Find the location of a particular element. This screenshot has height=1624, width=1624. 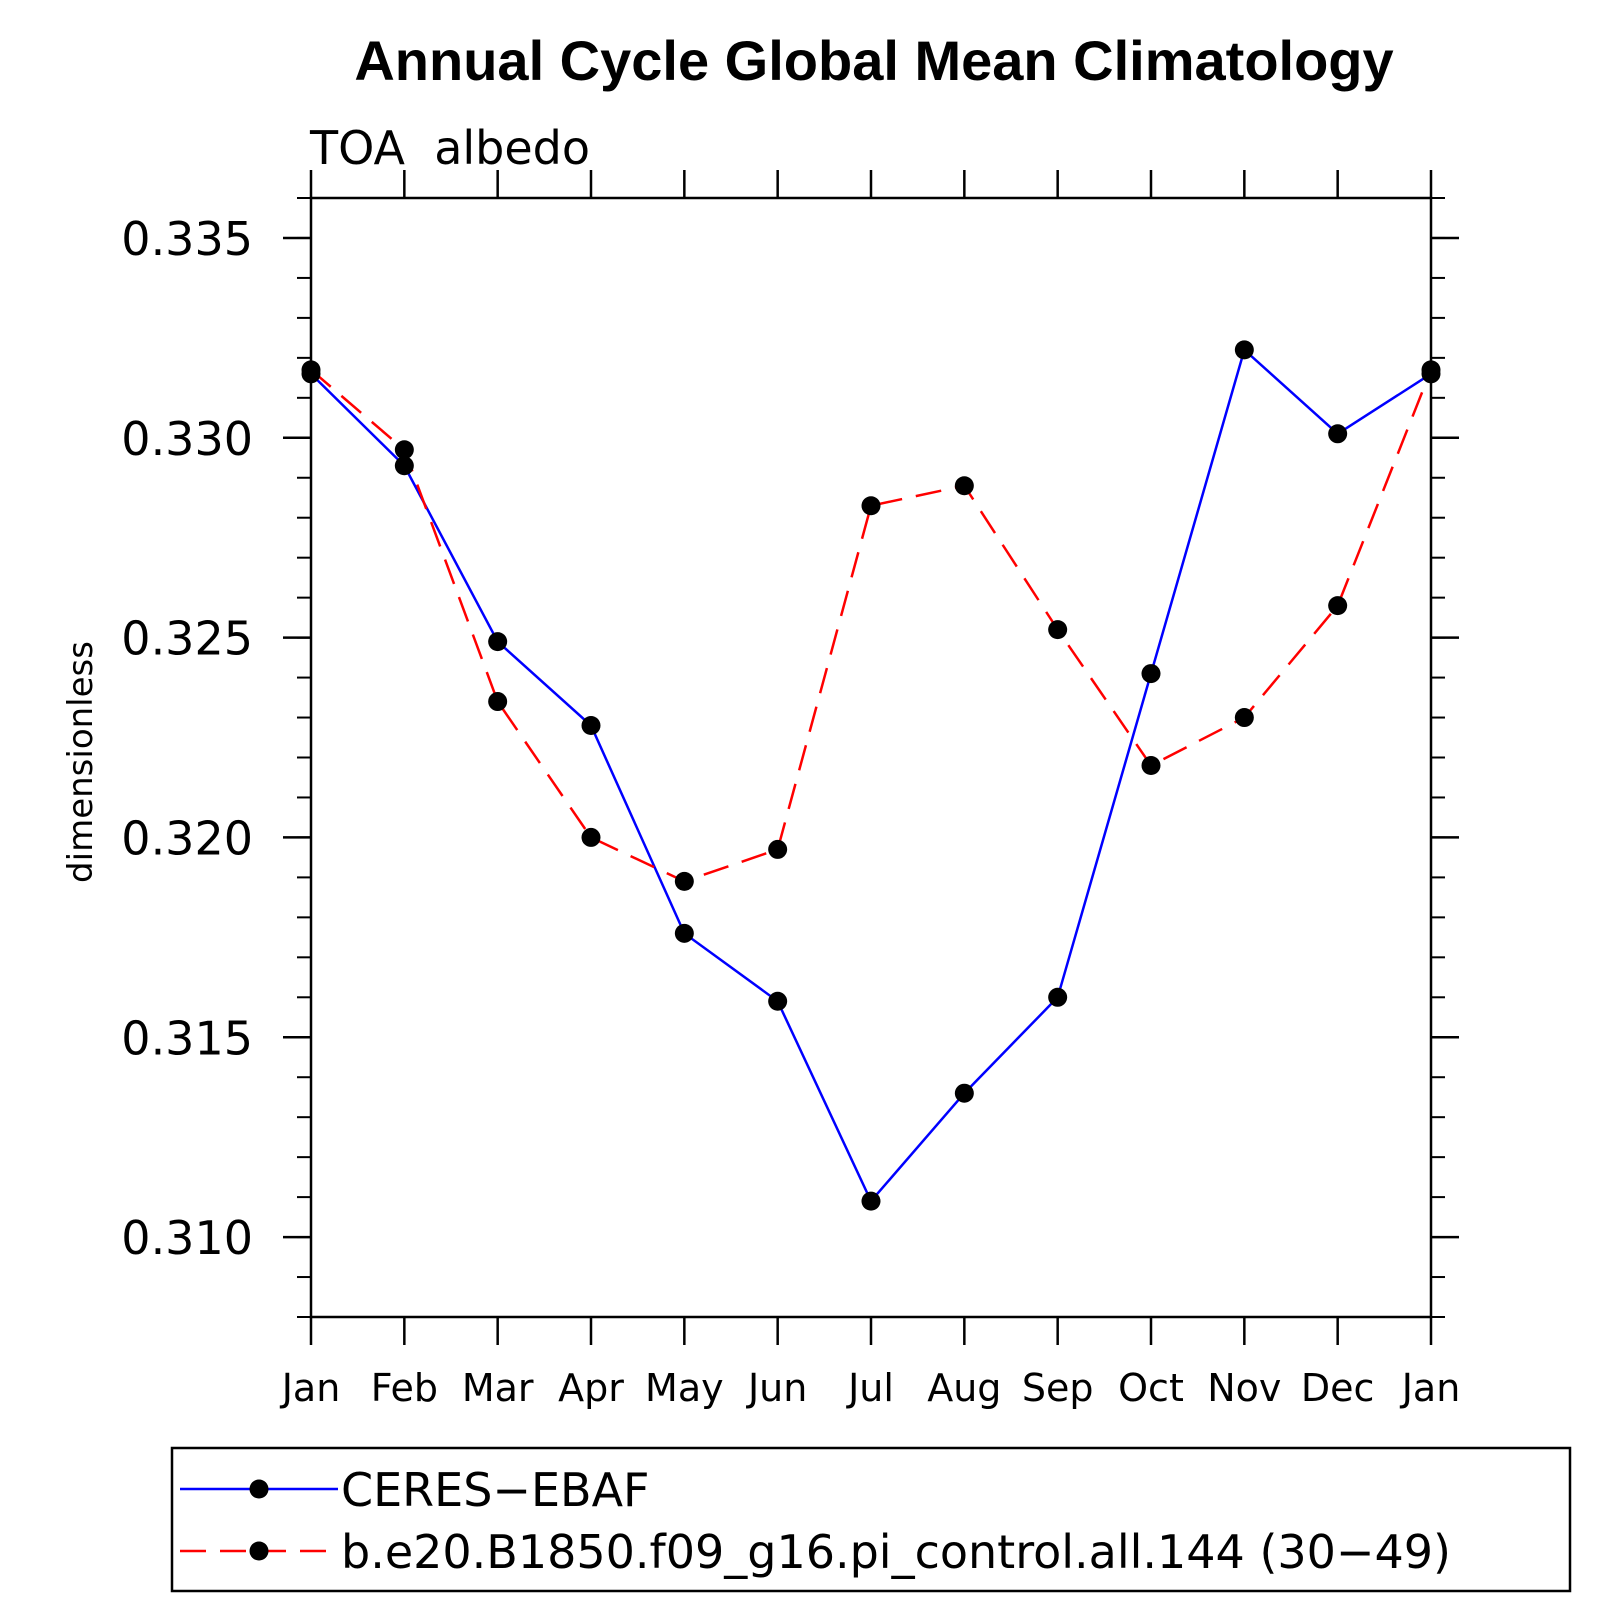

chart-subtitle: TOA albedo is located at coordinates (449, 148).